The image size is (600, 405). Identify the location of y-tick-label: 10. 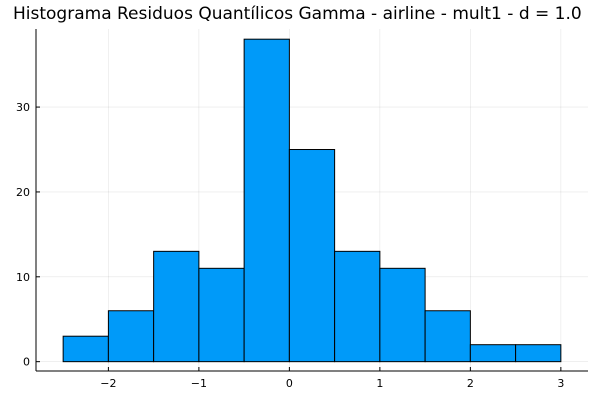
(23, 277).